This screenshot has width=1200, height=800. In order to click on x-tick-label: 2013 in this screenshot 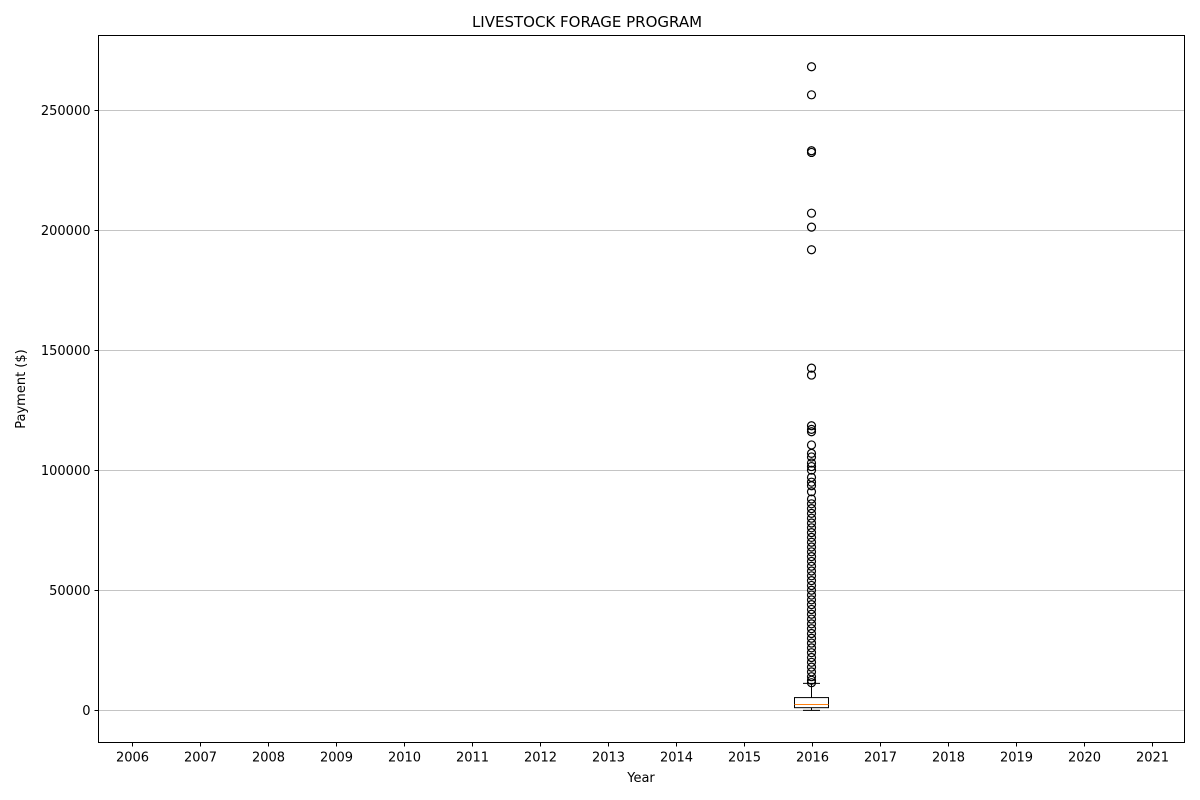, I will do `click(608, 758)`.